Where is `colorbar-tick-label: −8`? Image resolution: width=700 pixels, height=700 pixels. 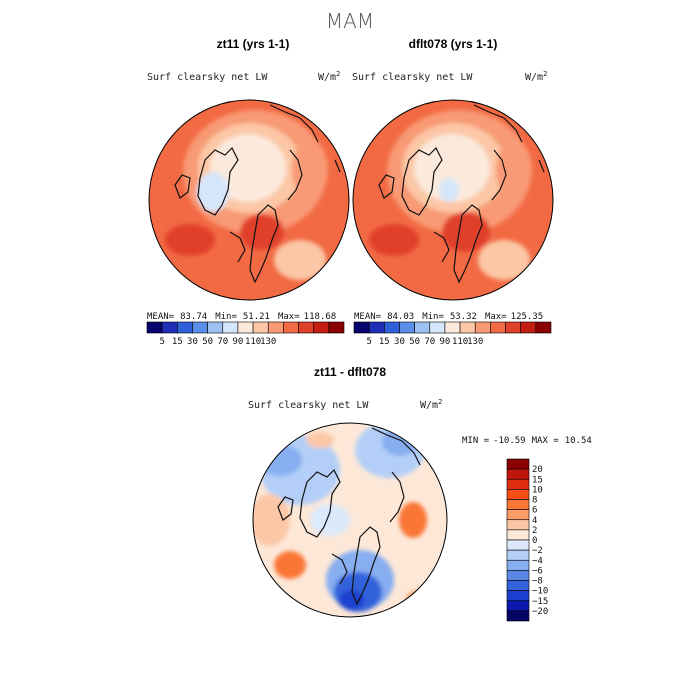 colorbar-tick-label: −8 is located at coordinates (537, 582).